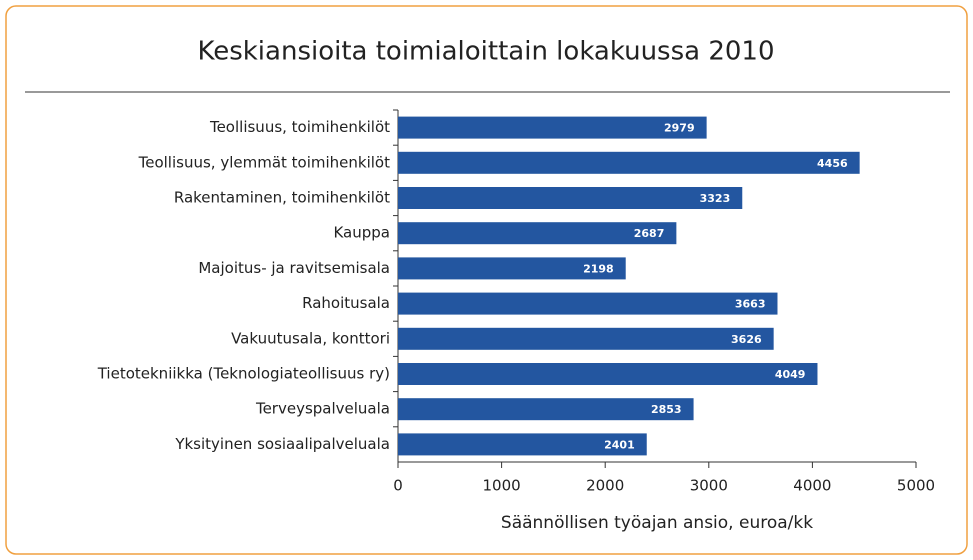 The height and width of the screenshot is (560, 973). I want to click on x-tick-label: 5000, so click(916, 486).